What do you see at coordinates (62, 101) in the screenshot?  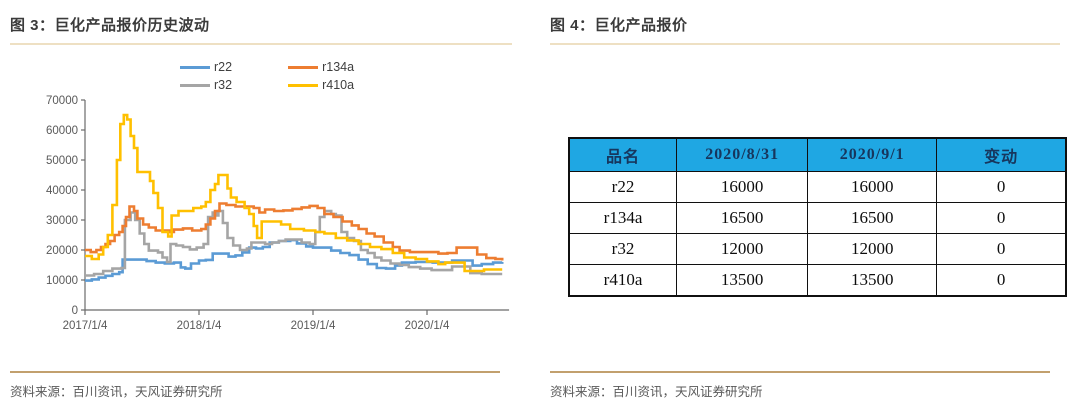 I see `y-axis-tick-label: 70000` at bounding box center [62, 101].